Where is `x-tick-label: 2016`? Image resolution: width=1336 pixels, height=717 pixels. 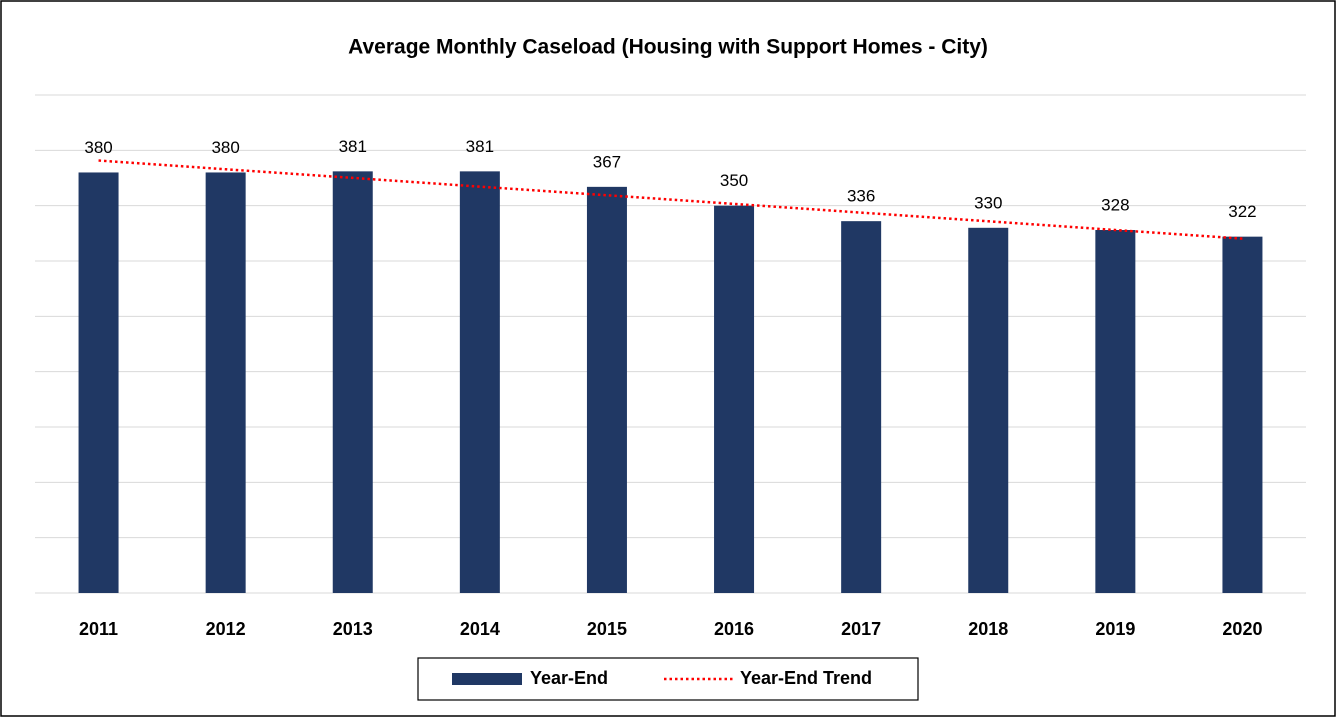 x-tick-label: 2016 is located at coordinates (734, 629).